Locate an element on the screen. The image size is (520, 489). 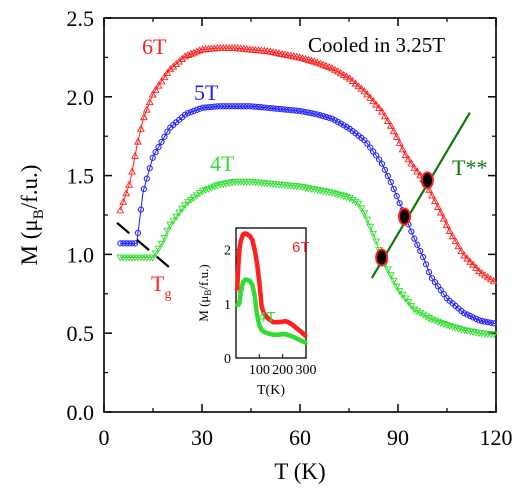
inset-y-tick-label: 0 is located at coordinates (227, 359).